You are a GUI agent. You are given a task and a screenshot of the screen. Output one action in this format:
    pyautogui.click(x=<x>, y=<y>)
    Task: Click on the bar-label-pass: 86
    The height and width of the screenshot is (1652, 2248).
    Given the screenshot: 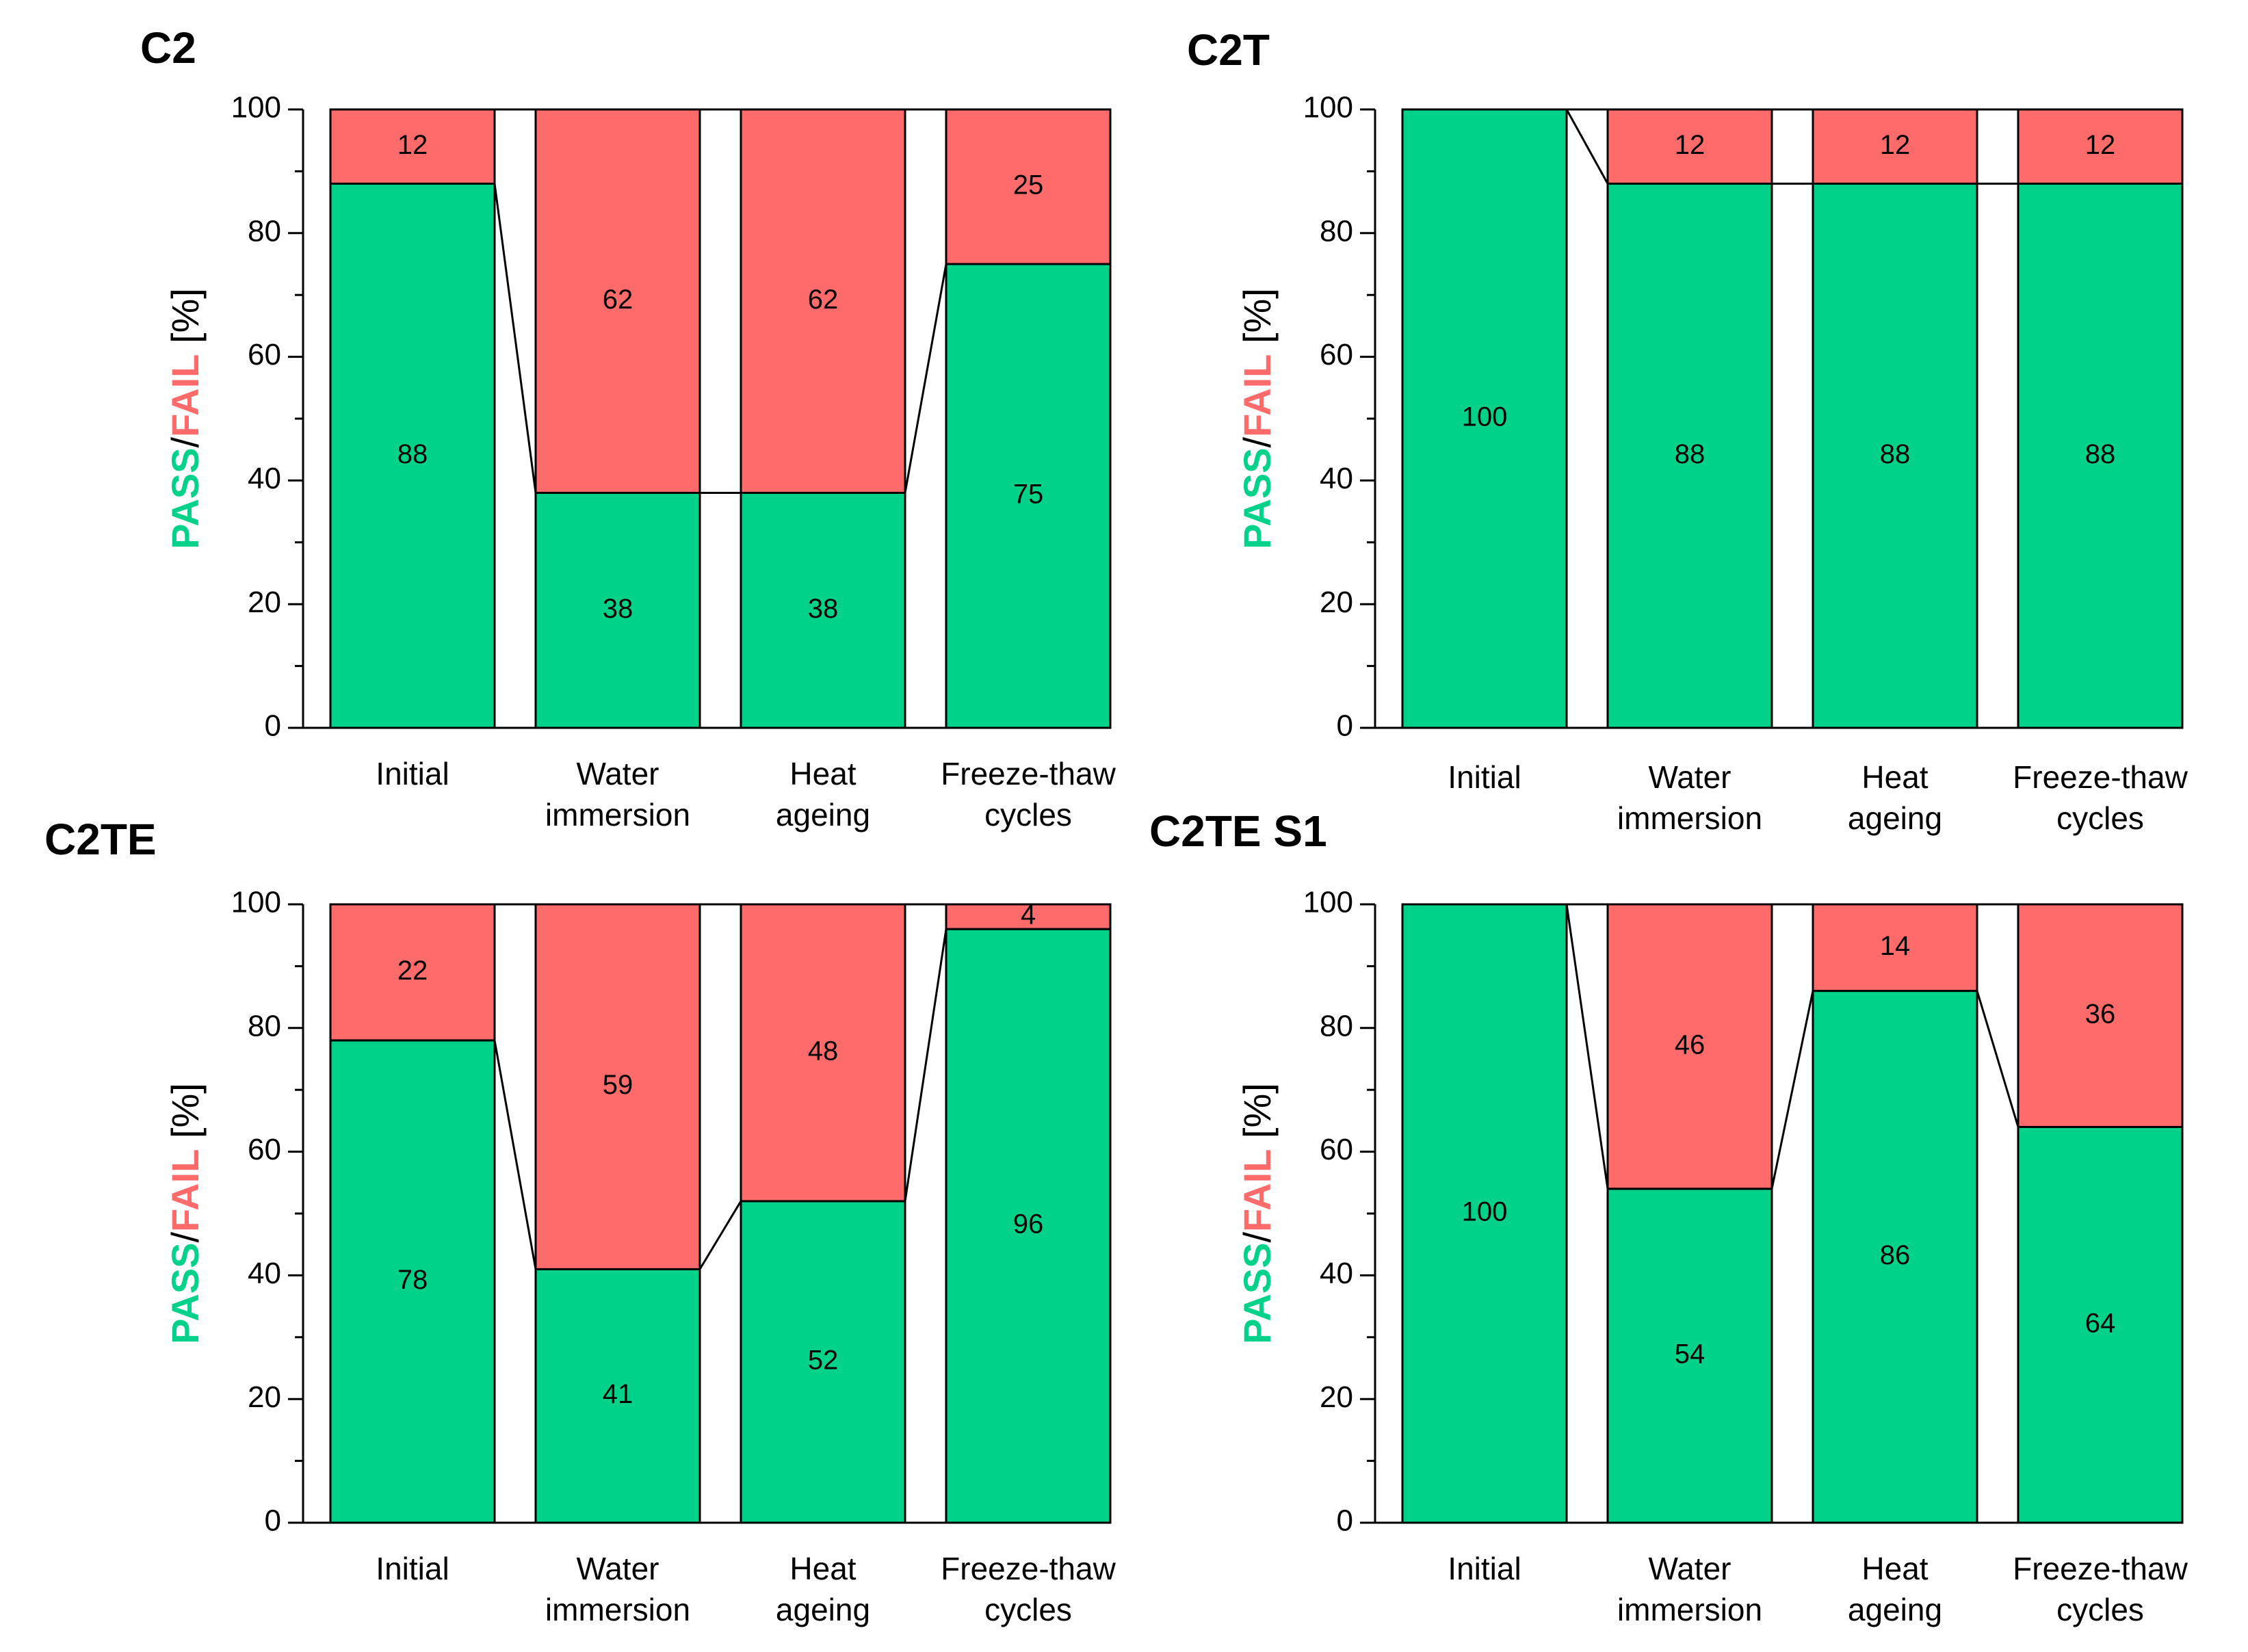 What is the action you would take?
    pyautogui.click(x=1896, y=1255)
    